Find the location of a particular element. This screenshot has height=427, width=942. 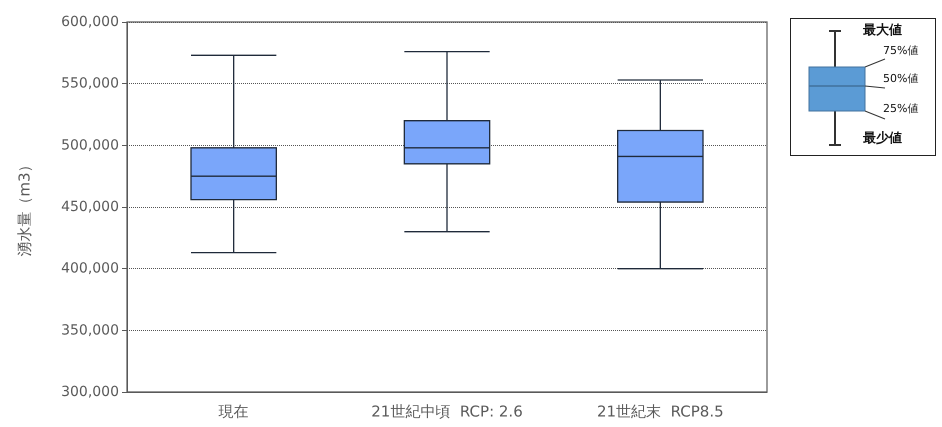

y-tick-label: 550,000 is located at coordinates (90, 84).